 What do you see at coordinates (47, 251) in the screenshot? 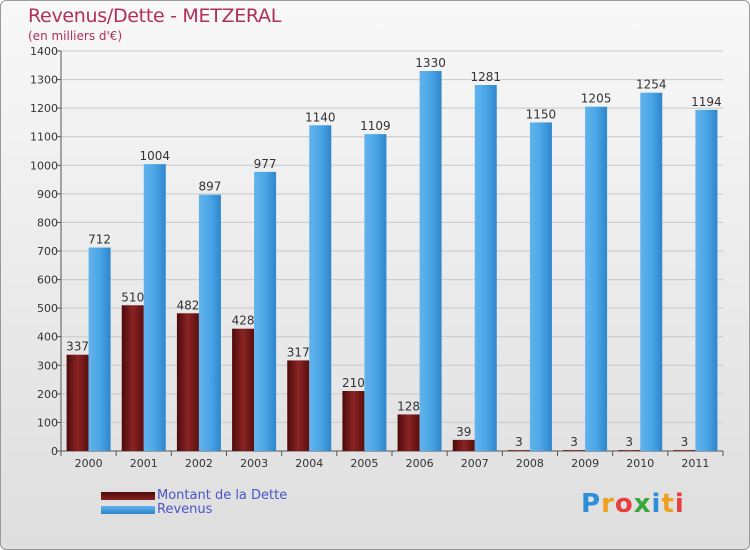
I see `y-tick-label: 700` at bounding box center [47, 251].